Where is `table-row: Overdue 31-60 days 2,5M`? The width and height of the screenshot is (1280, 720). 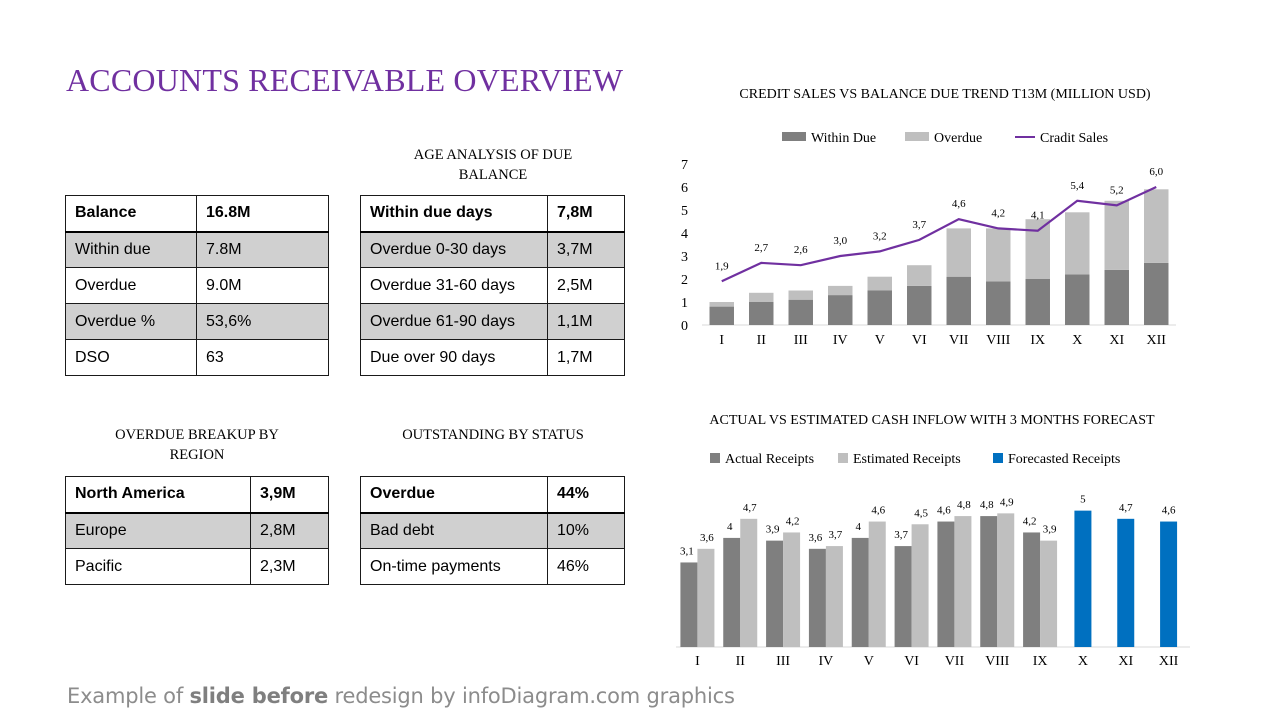 table-row: Overdue 31-60 days 2,5M is located at coordinates (492, 285).